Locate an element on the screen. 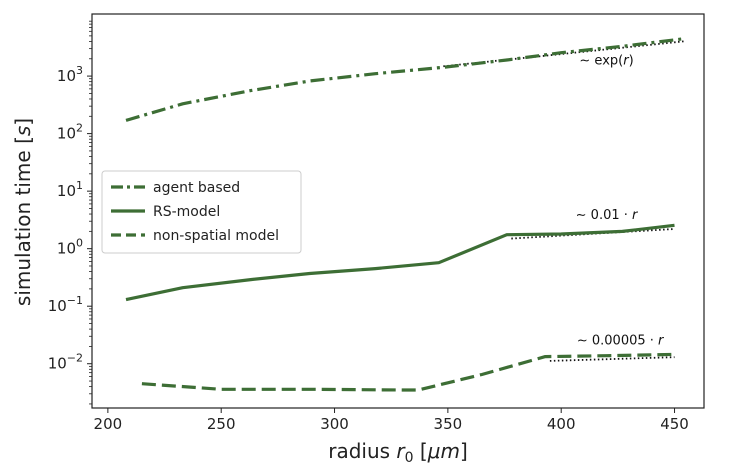 The image size is (746, 467). y-tick-label: 10³ is located at coordinates (70, 74).